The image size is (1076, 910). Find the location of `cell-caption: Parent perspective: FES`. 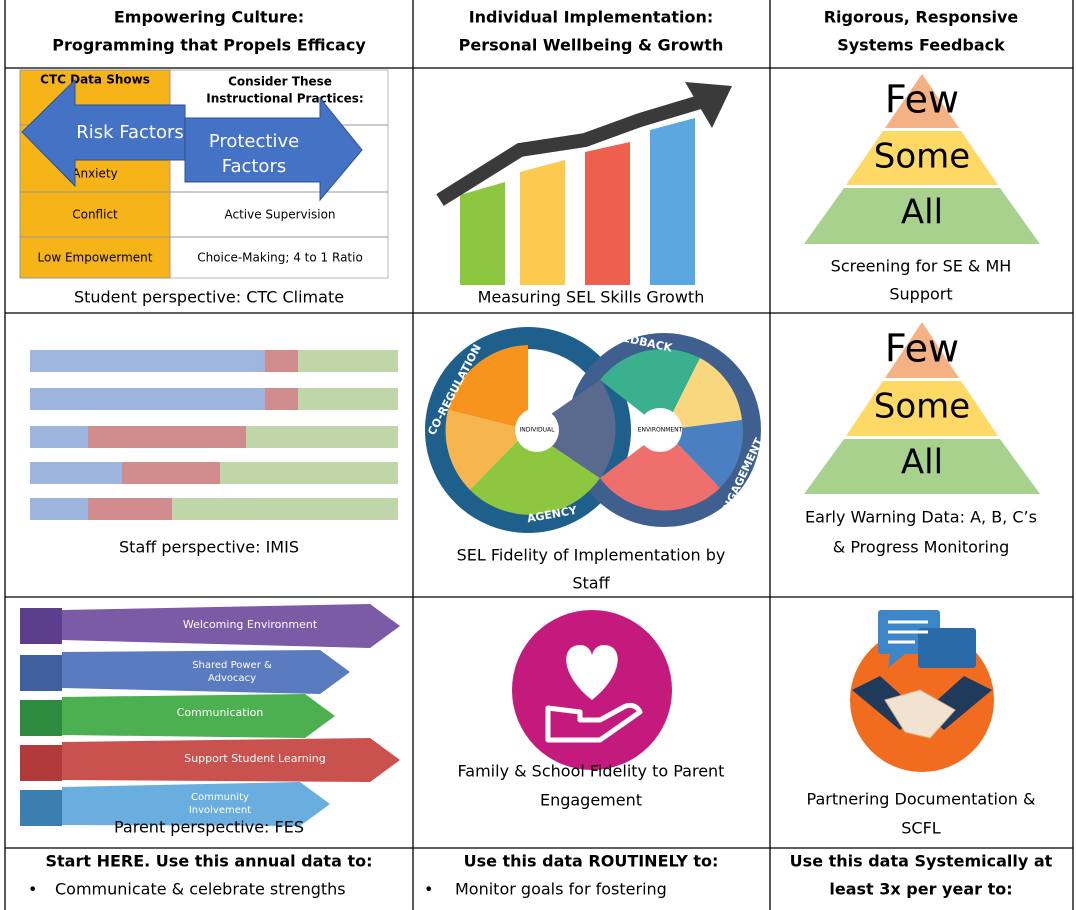

cell-caption: Parent perspective: FES is located at coordinates (209, 827).